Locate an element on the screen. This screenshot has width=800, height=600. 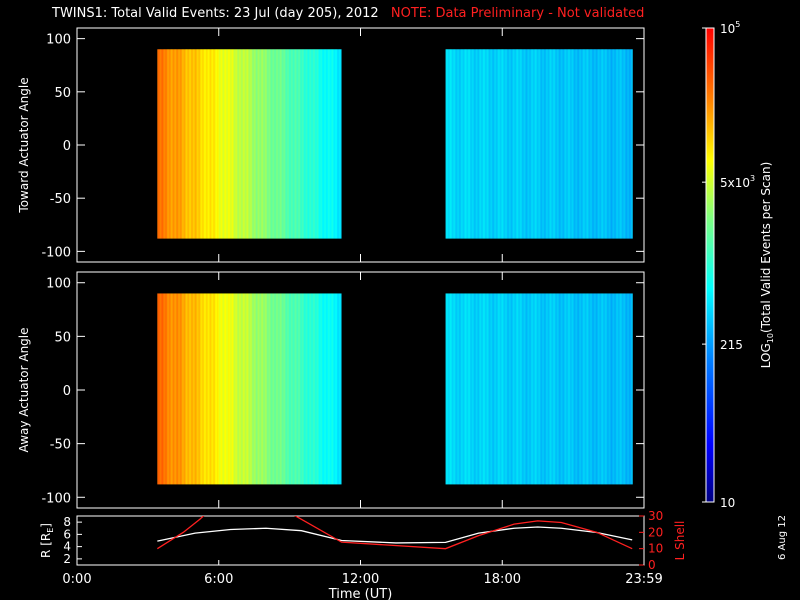
y-tick-label: -100 is located at coordinates (56, 498).